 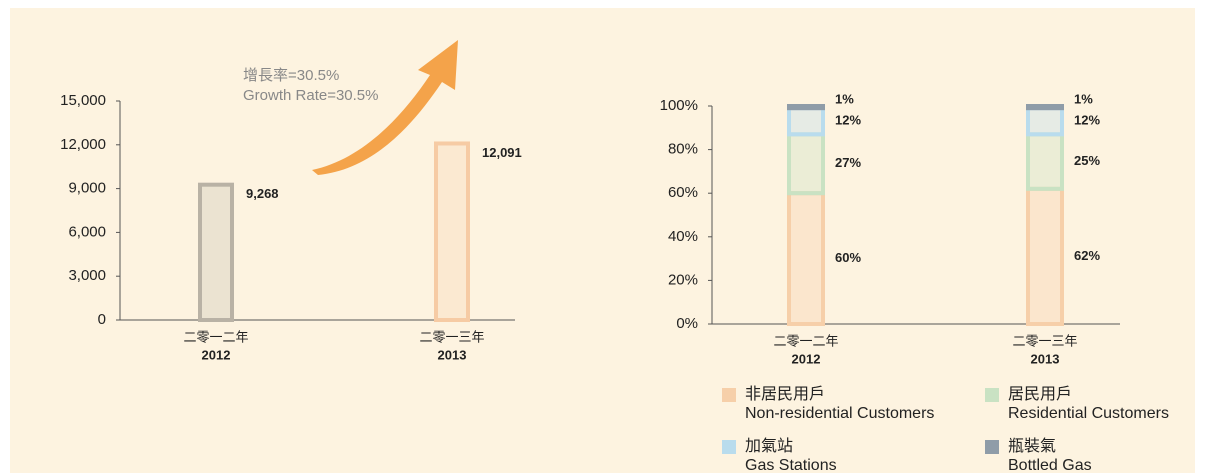 I want to click on data-label: 9,268, so click(x=262, y=193).